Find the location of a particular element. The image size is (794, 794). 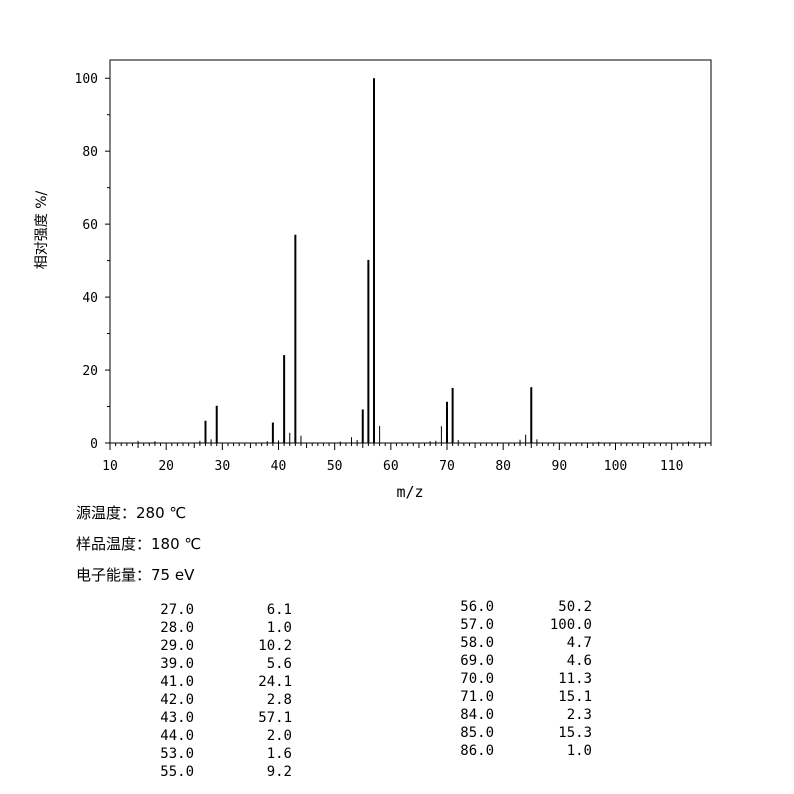

x-tick-label: 20 is located at coordinates (166, 466).